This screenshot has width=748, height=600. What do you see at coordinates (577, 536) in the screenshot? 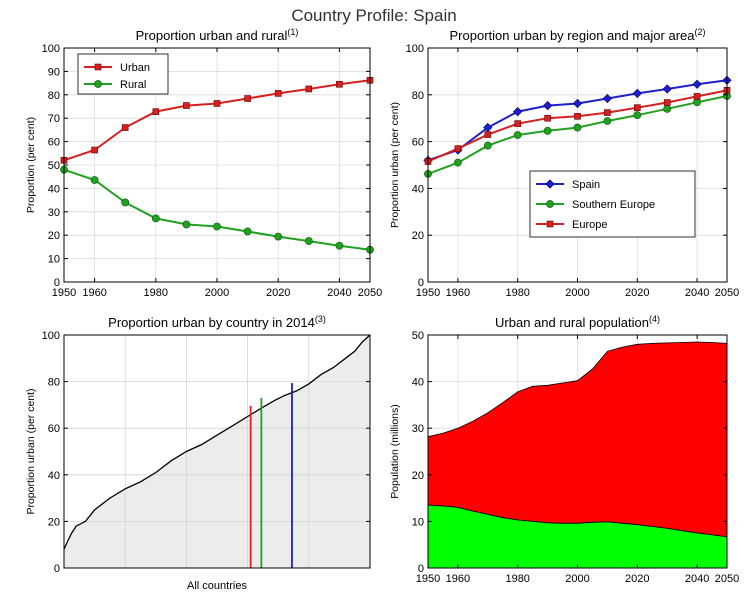
I see `rural-population-area` at bounding box center [577, 536].